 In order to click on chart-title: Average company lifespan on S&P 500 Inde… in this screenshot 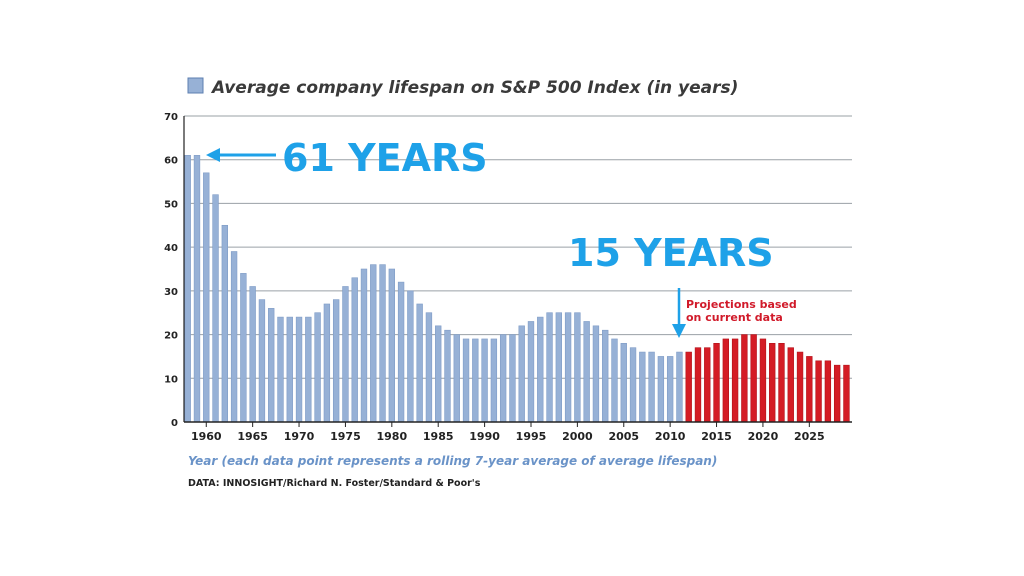, I will do `click(474, 88)`.